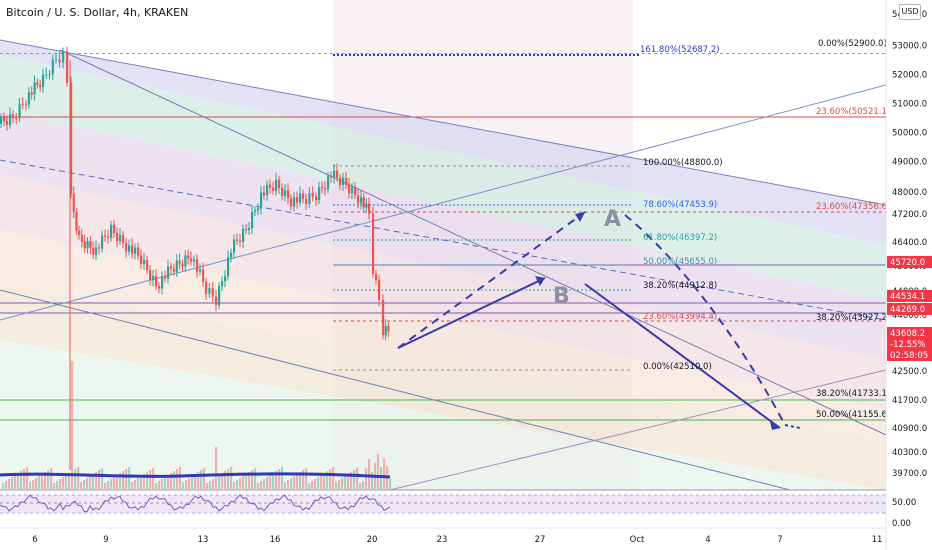  Describe the element at coordinates (638, 430) in the screenshot. I see `trend-line` at that location.